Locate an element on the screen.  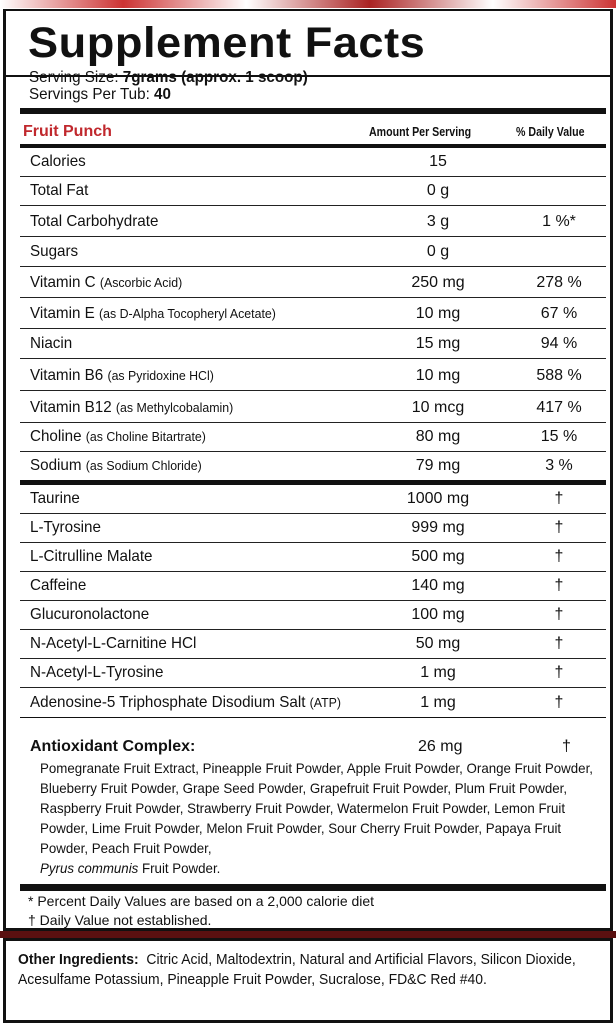
row-label: Sugars is located at coordinates (54, 251).